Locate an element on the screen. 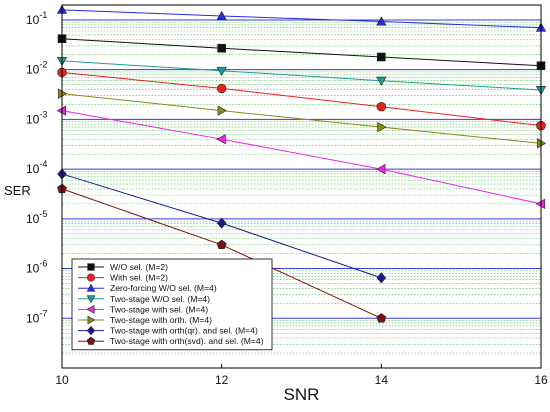 The image size is (550, 412). legend-label: With sel. (M=2) is located at coordinates (139, 278).